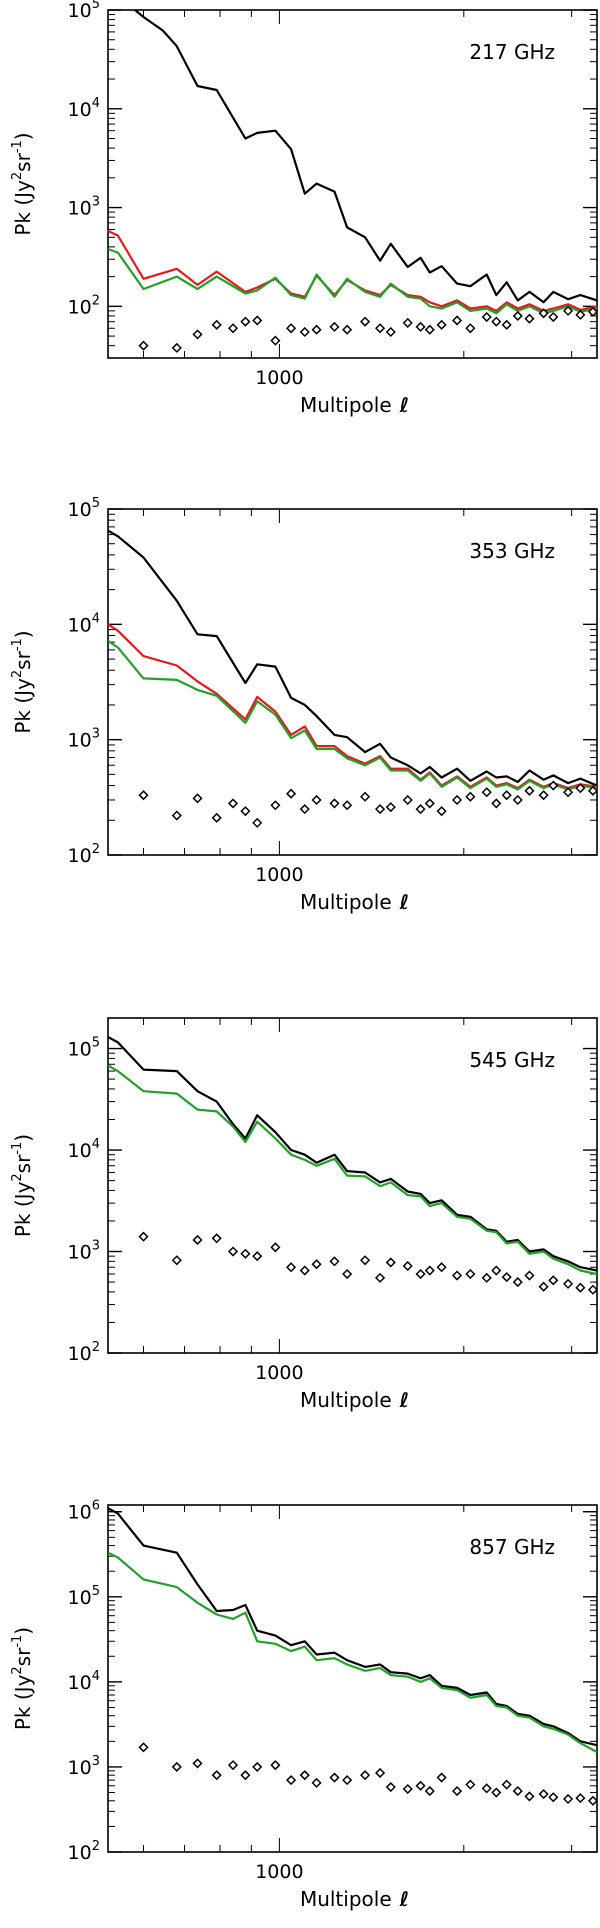  Describe the element at coordinates (96, 6) in the screenshot. I see `y-tick-exponent: 5` at that location.